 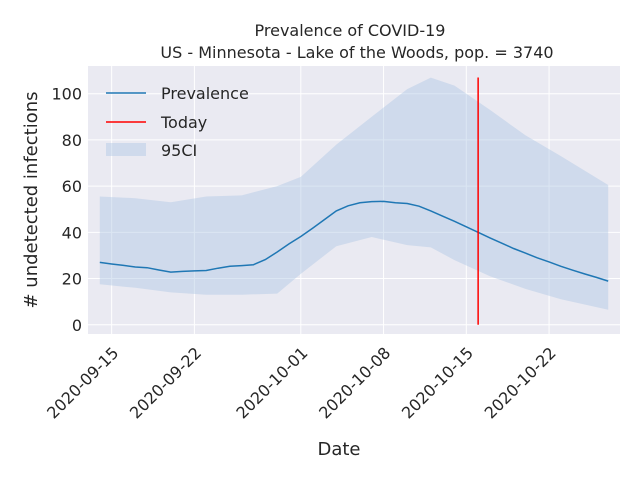 What do you see at coordinates (31, 199) in the screenshot?
I see `y-axis-label: # undetected infections` at bounding box center [31, 199].